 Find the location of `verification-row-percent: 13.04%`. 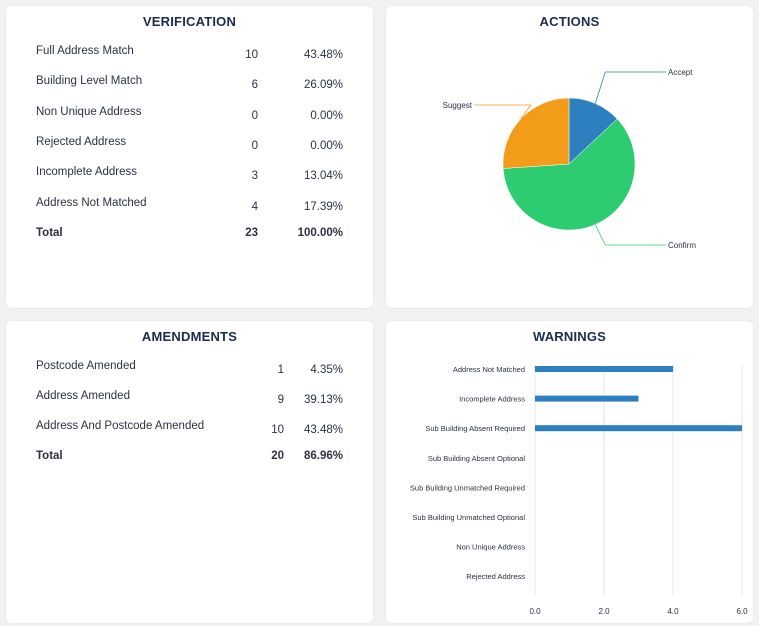

verification-row-percent: 13.04% is located at coordinates (323, 176).